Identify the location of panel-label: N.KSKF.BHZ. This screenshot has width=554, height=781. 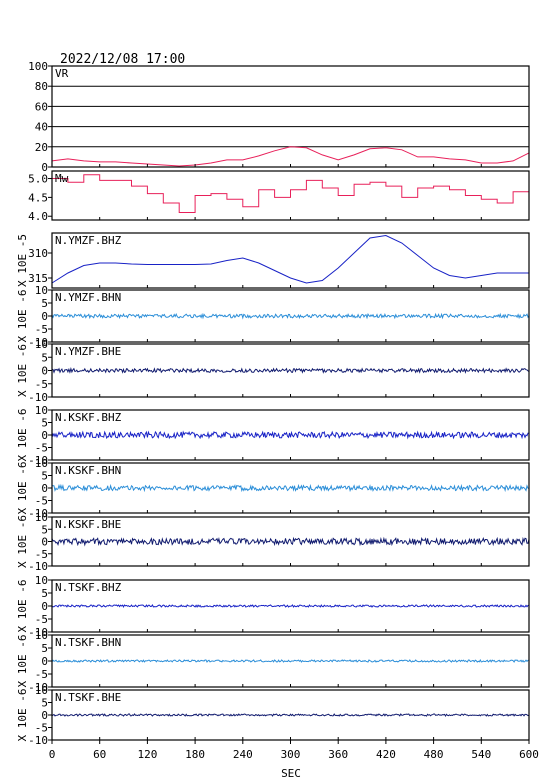
(88, 417).